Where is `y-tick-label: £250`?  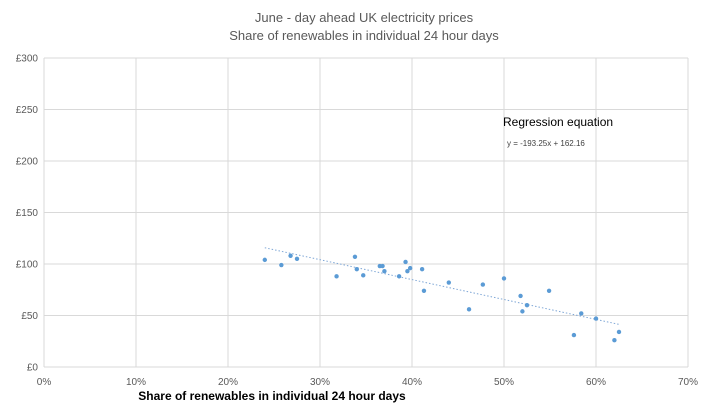 y-tick-label: £250 is located at coordinates (27, 110).